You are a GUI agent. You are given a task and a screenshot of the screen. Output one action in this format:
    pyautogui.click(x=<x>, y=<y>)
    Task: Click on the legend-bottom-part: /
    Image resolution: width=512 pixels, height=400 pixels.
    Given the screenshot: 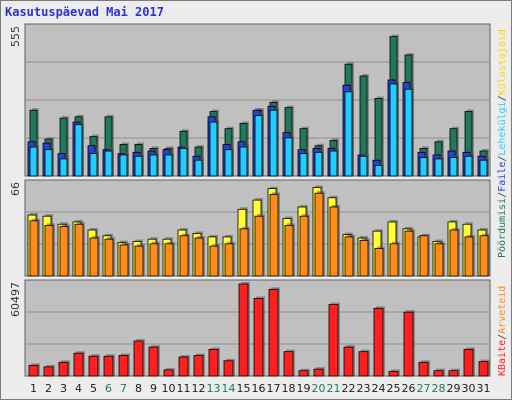 What is the action you would take?
    pyautogui.click(x=502, y=337)
    